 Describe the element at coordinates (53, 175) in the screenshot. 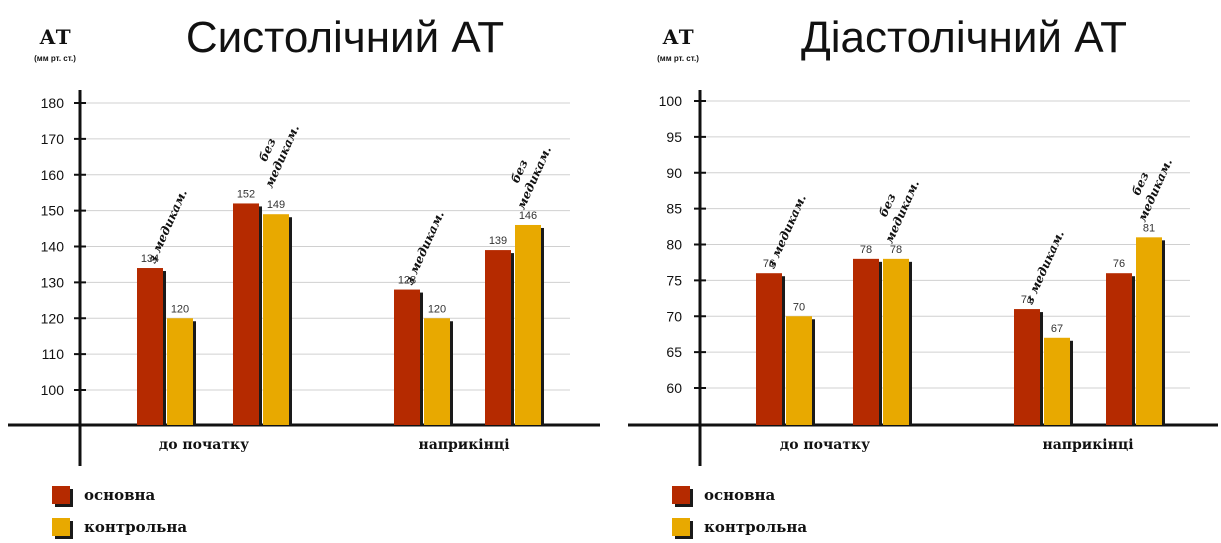

I see `y-tick-label: 160` at that location.